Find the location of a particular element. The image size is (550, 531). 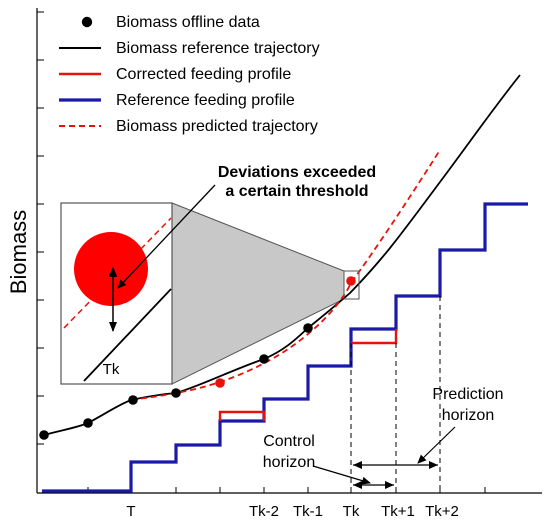

legend-label-reference-feeding: Reference feeding profile is located at coordinates (205, 100).